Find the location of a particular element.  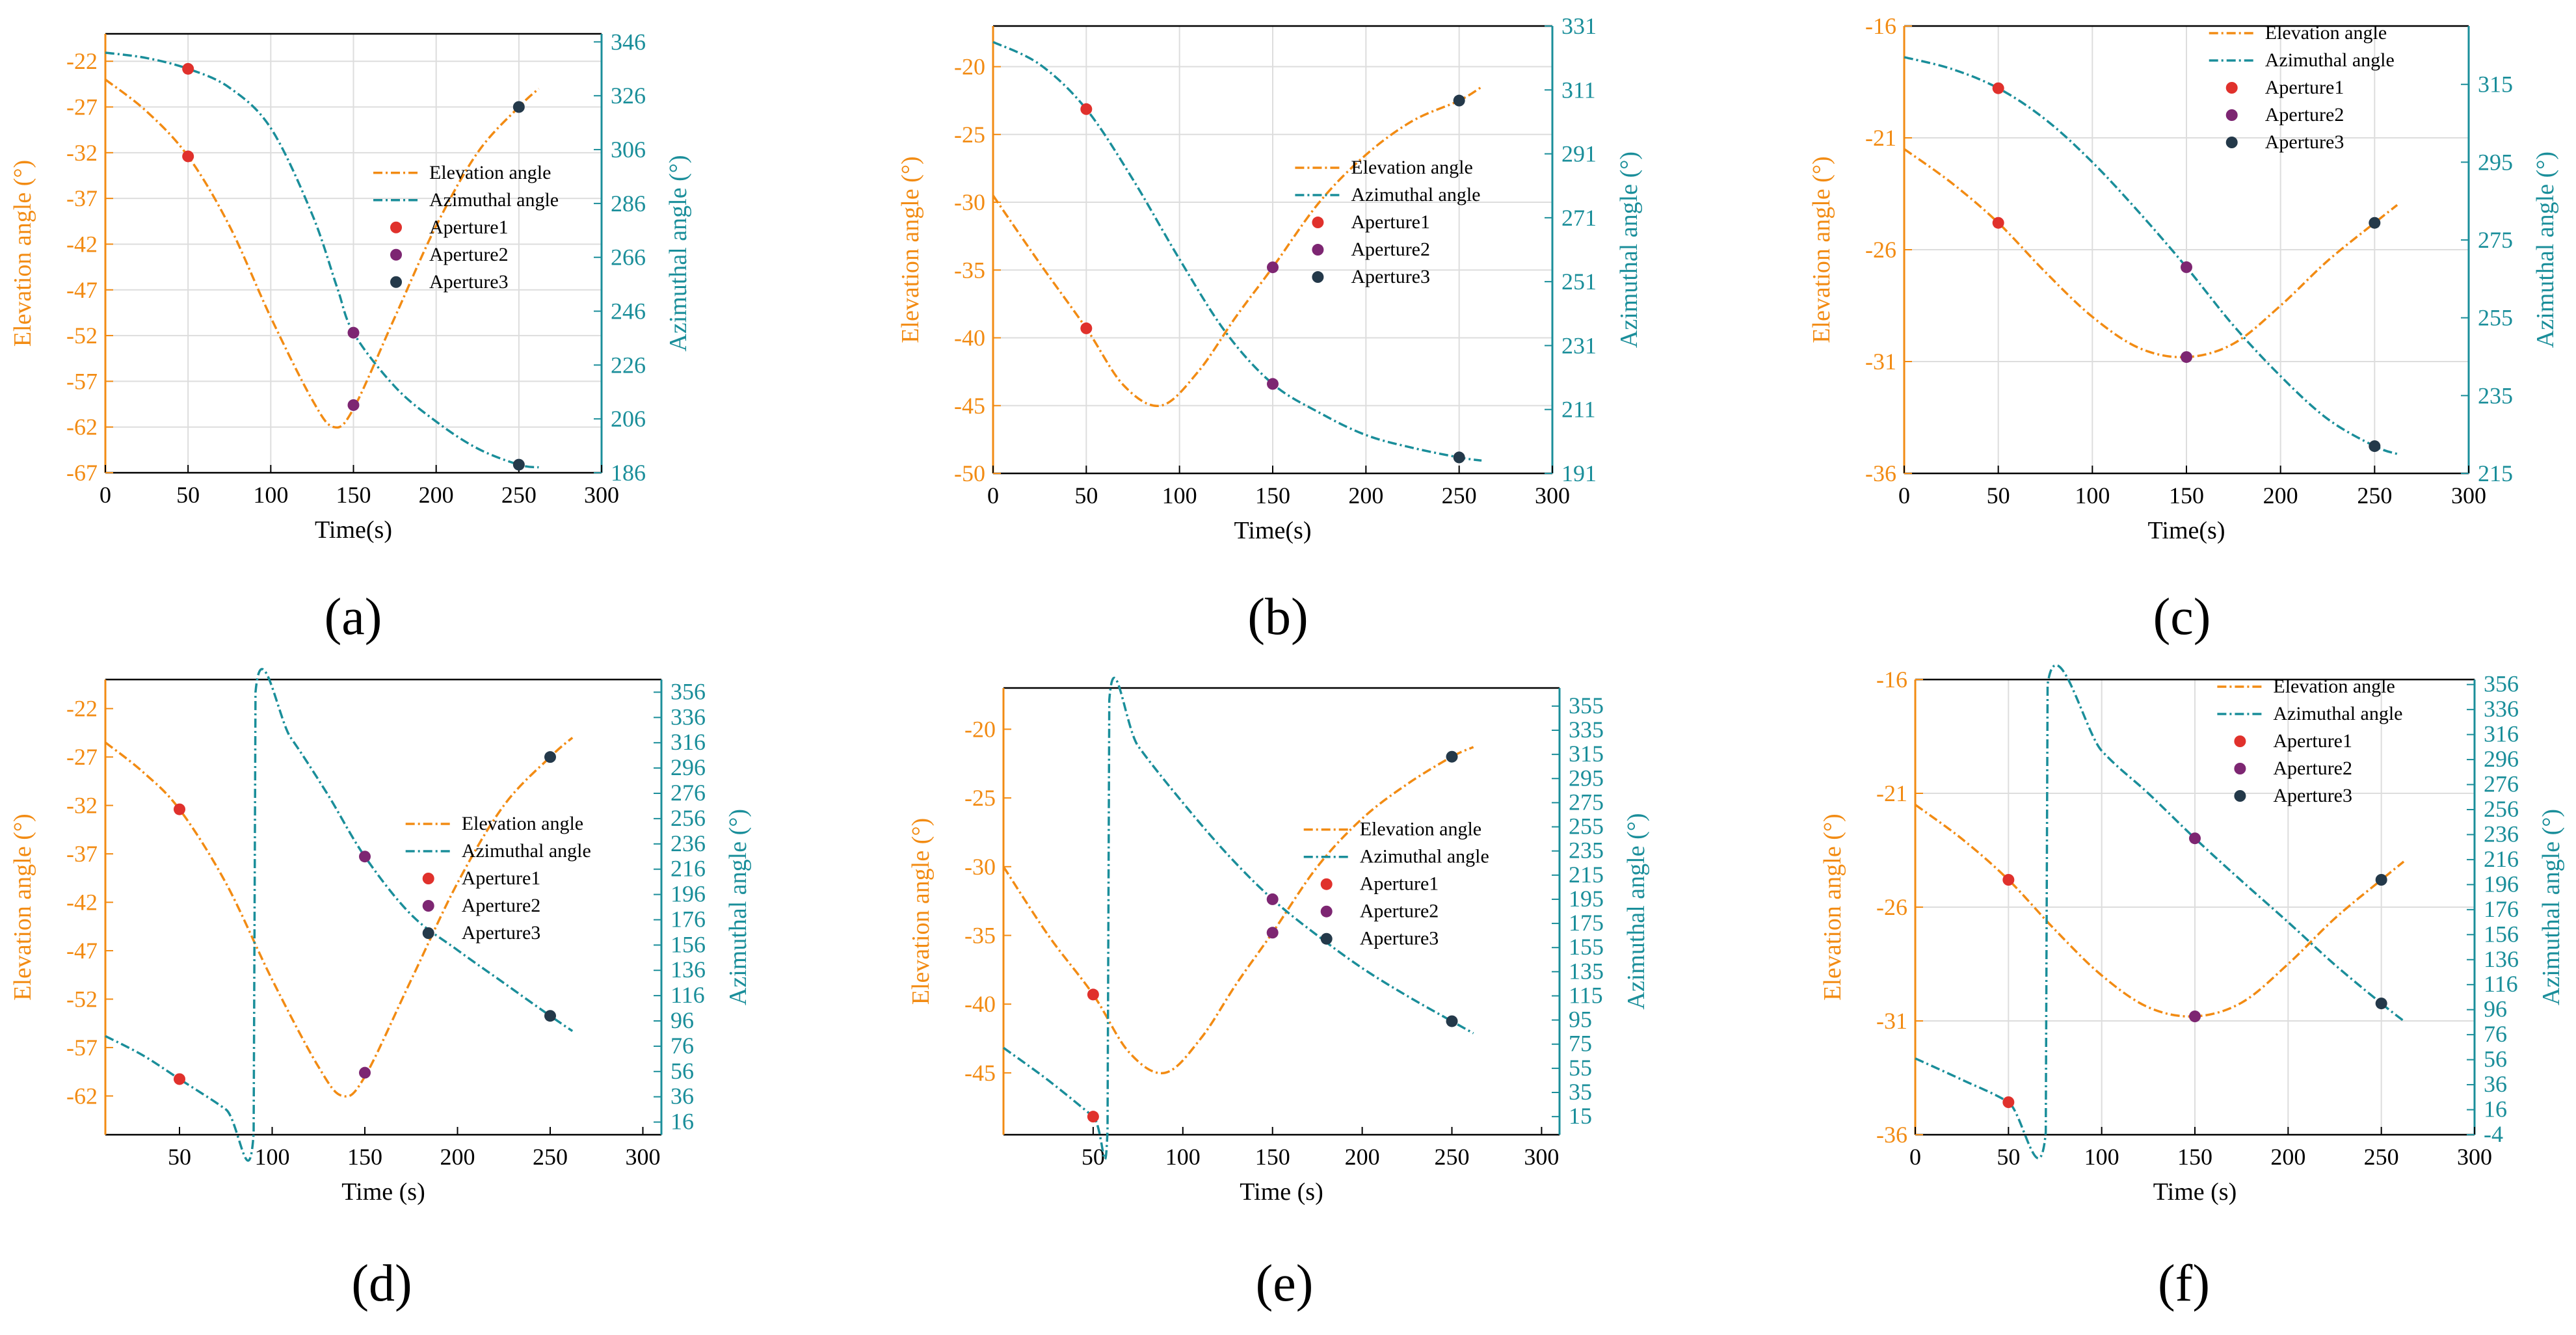

left-tick-label: -37 is located at coordinates (82, 198).